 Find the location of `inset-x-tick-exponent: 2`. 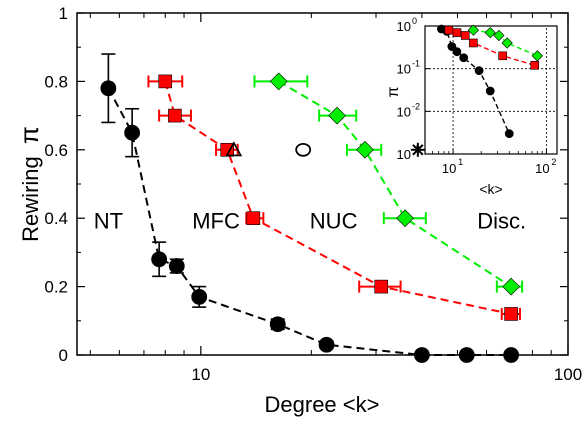

inset-x-tick-exponent: 2 is located at coordinates (553, 162).